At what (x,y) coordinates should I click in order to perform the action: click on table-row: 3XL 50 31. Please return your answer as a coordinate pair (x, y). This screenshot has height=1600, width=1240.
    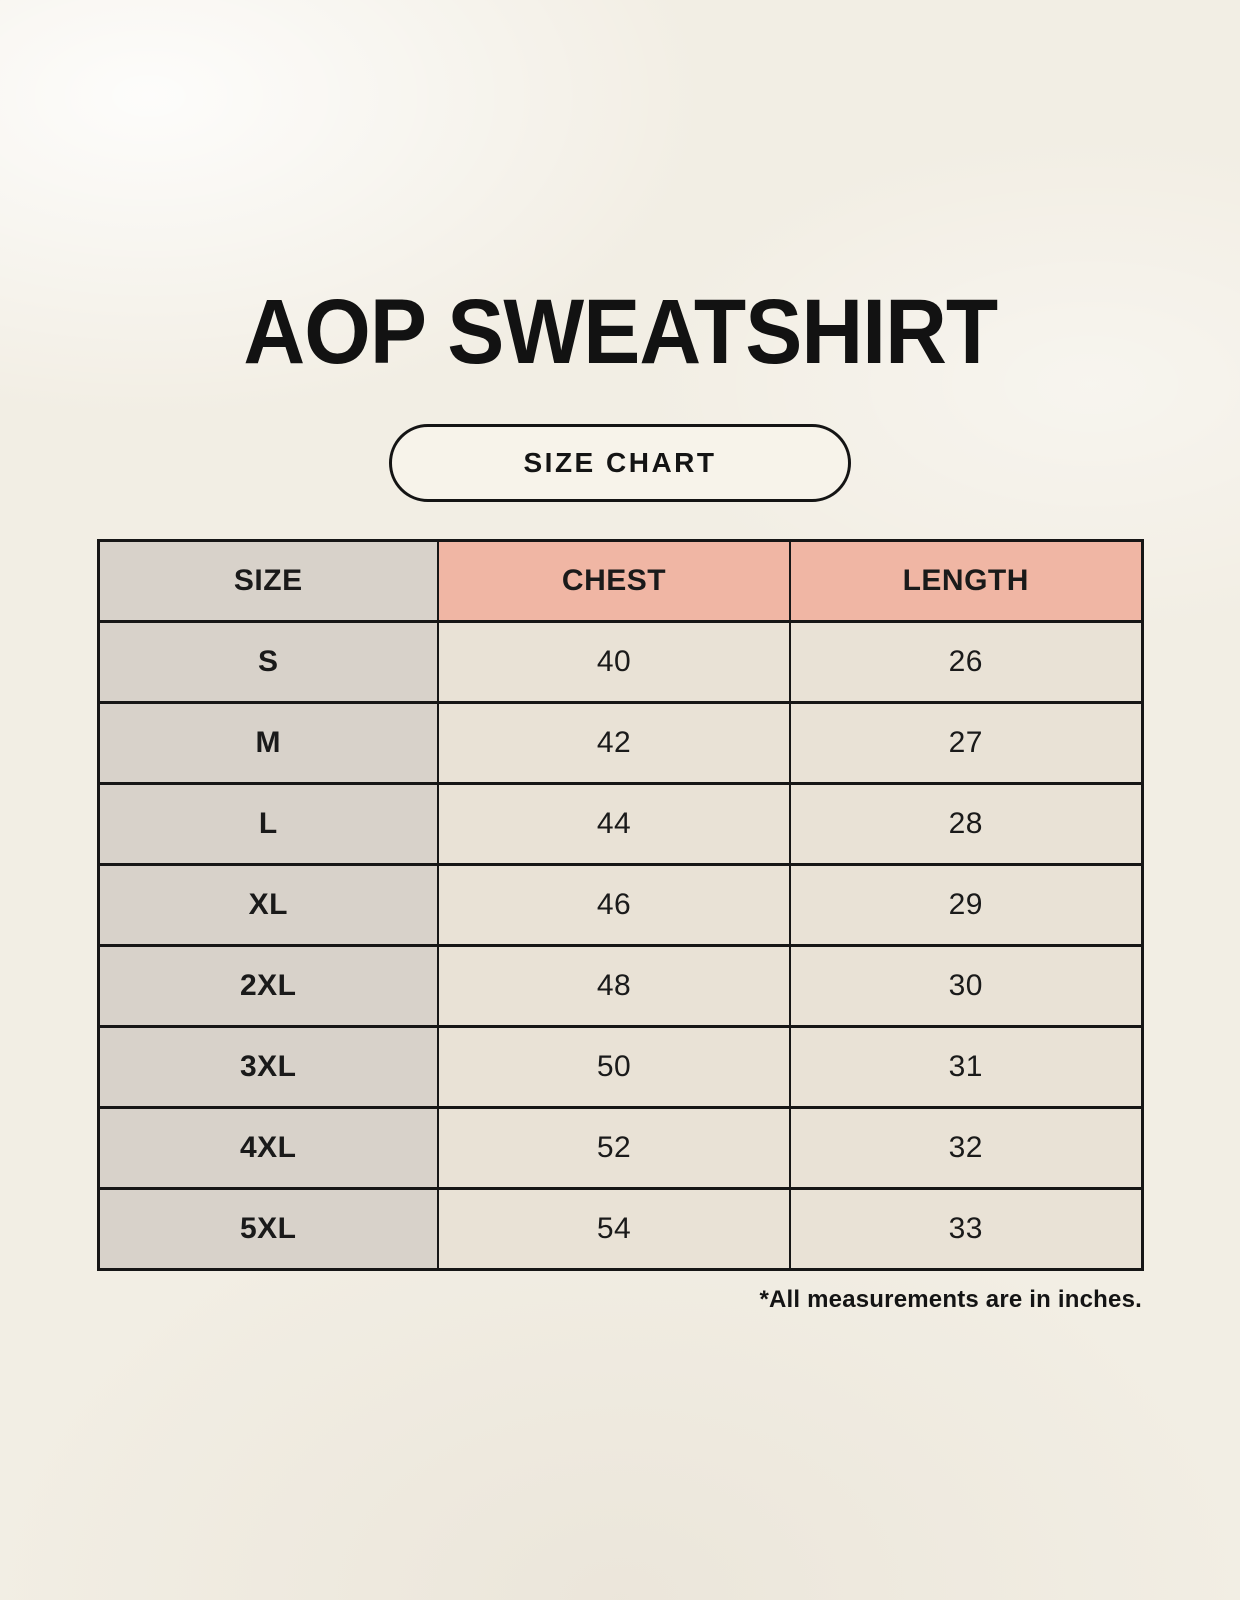
    Looking at the image, I should click on (620, 1067).